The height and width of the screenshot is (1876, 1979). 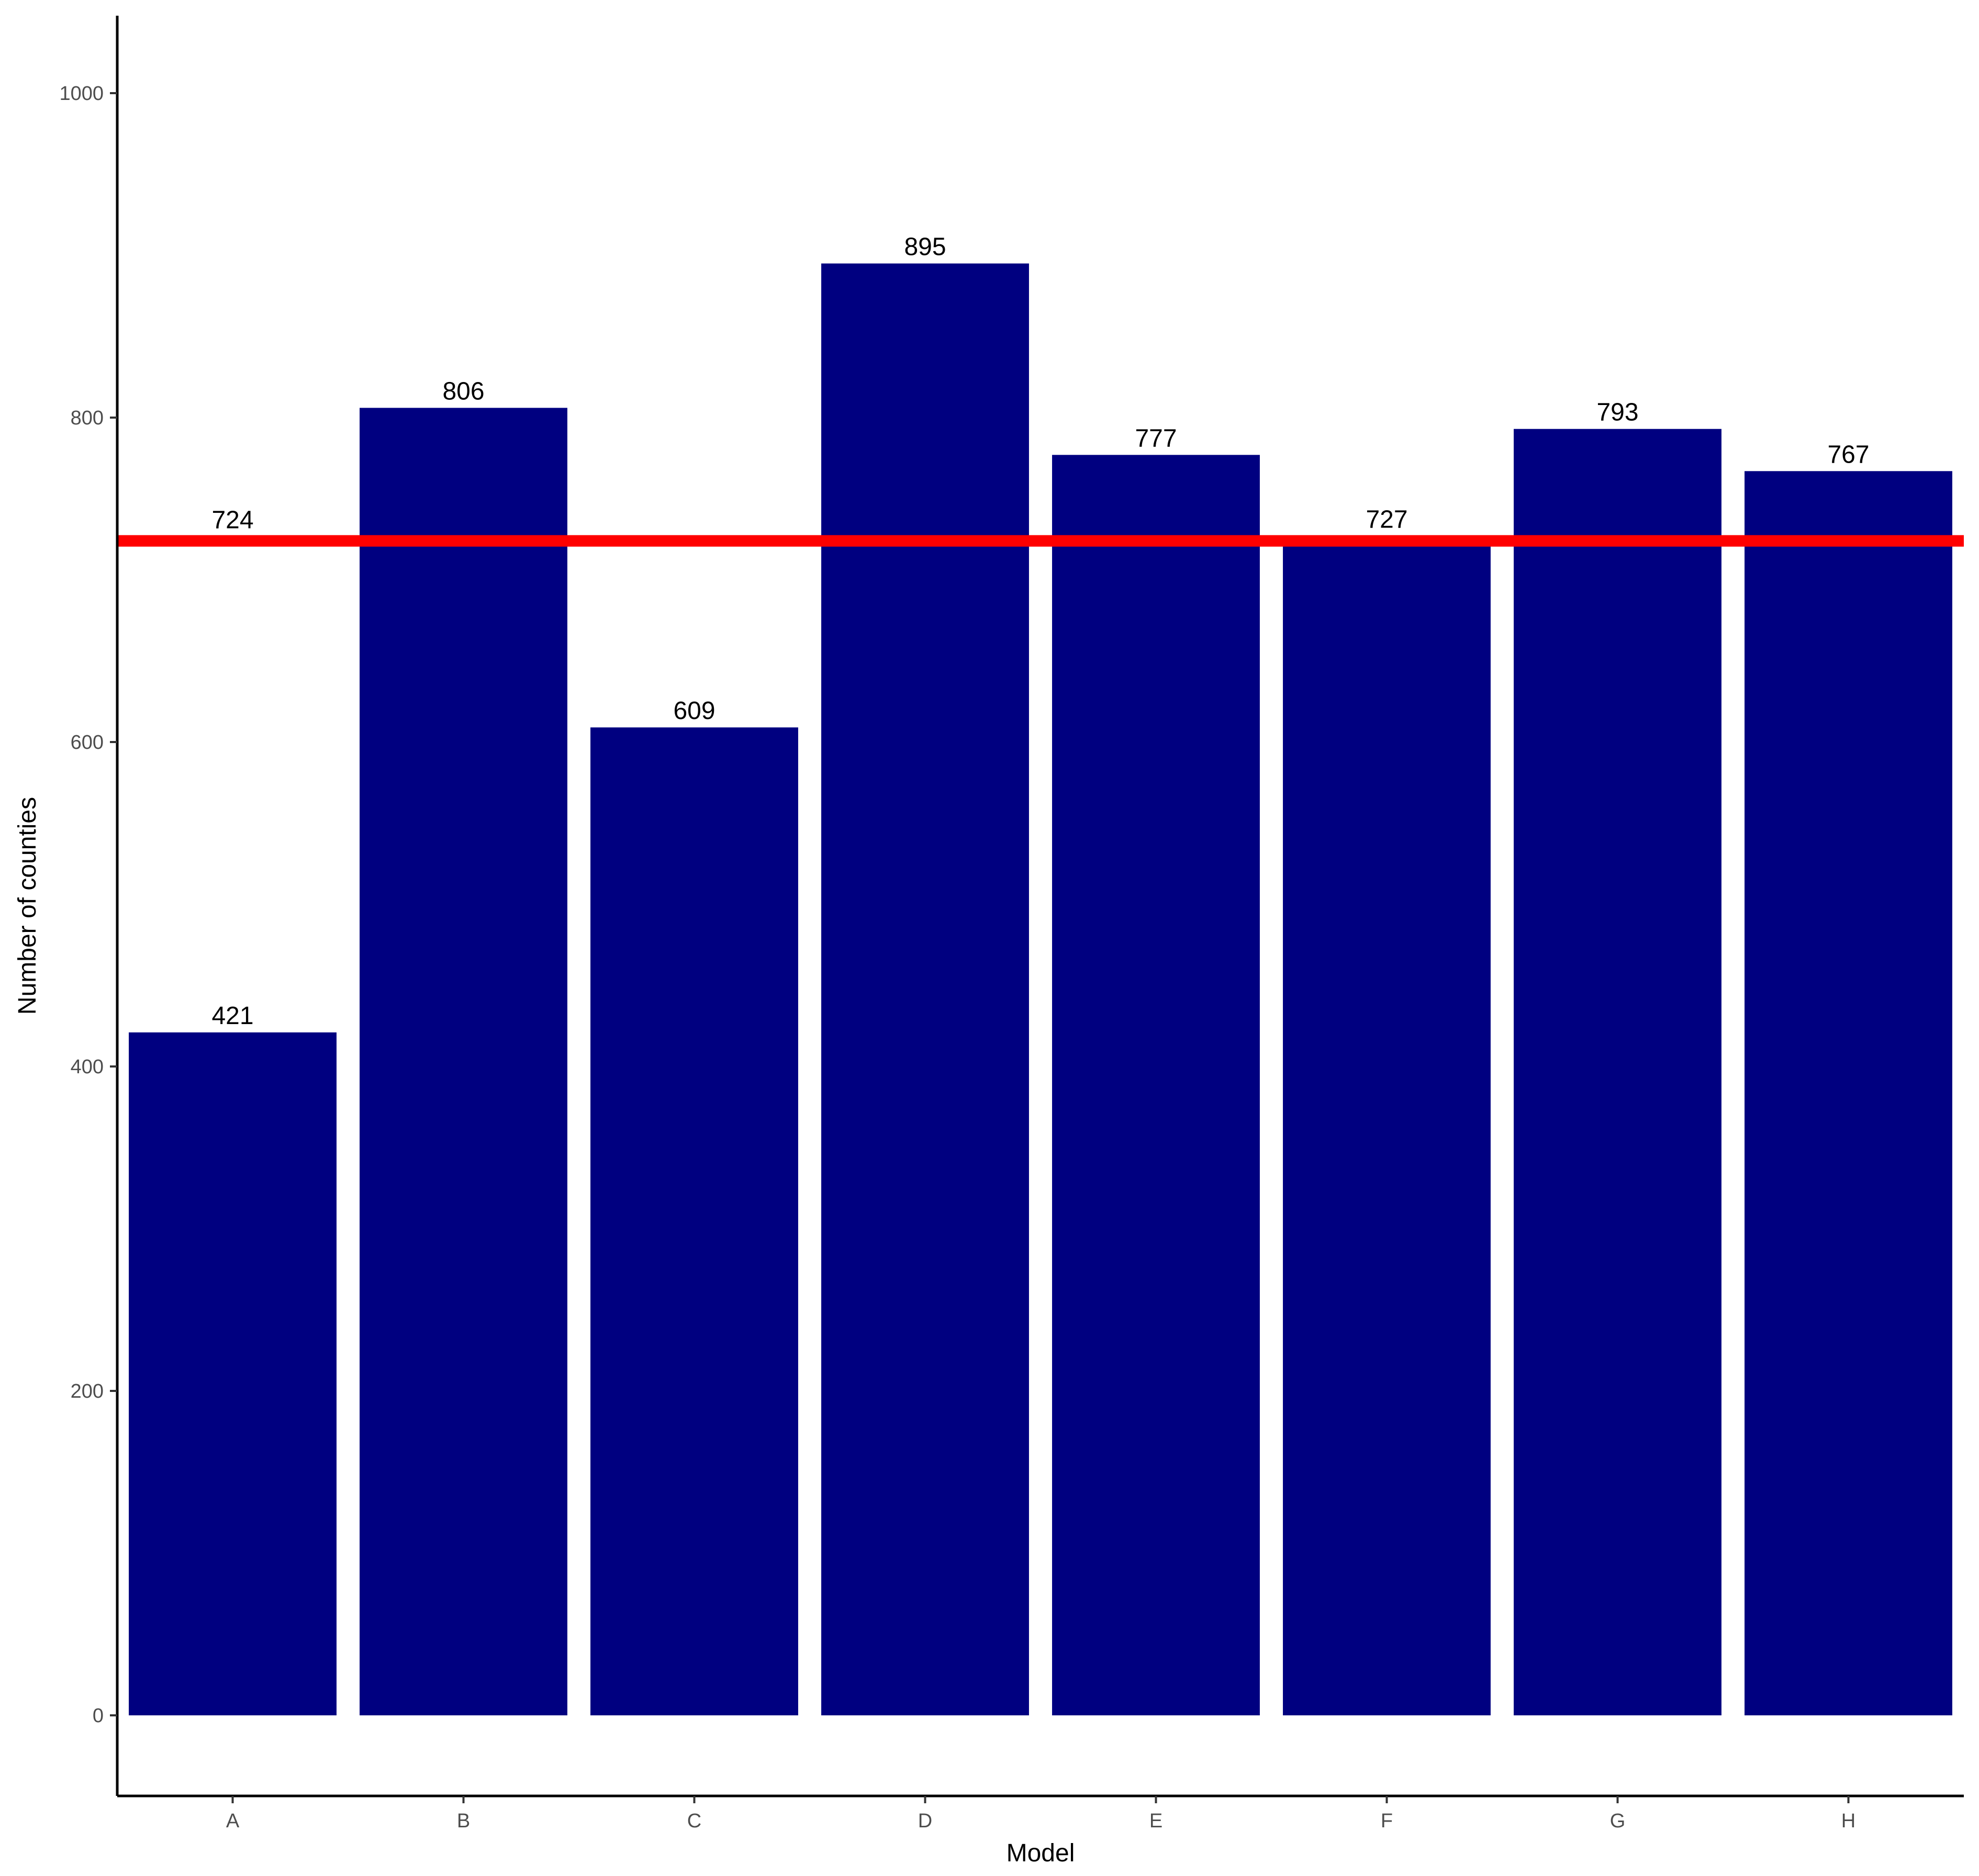 I want to click on x-tick-label-E: E, so click(x=1155, y=1821).